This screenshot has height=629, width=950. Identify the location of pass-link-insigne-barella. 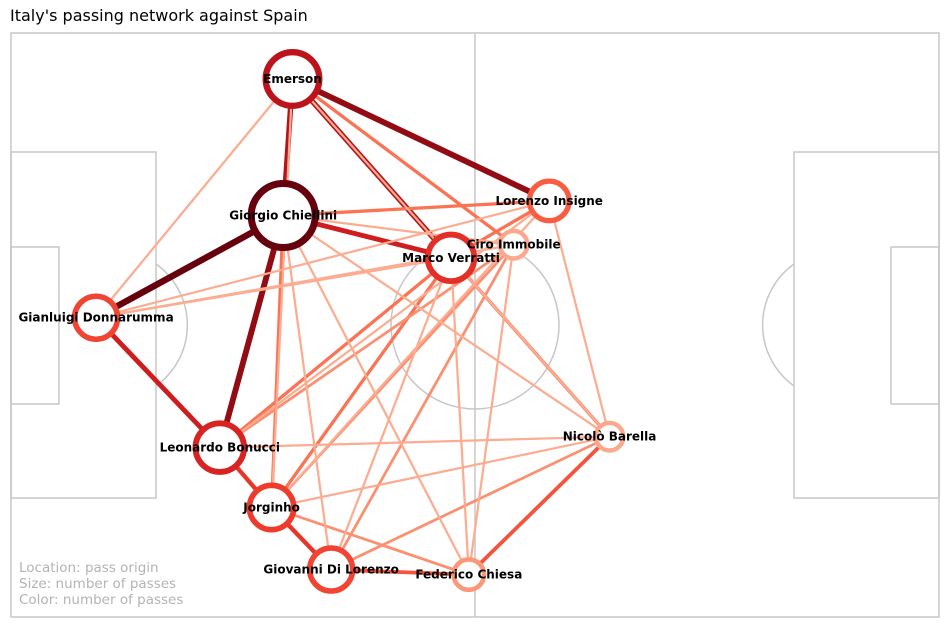
(579, 318).